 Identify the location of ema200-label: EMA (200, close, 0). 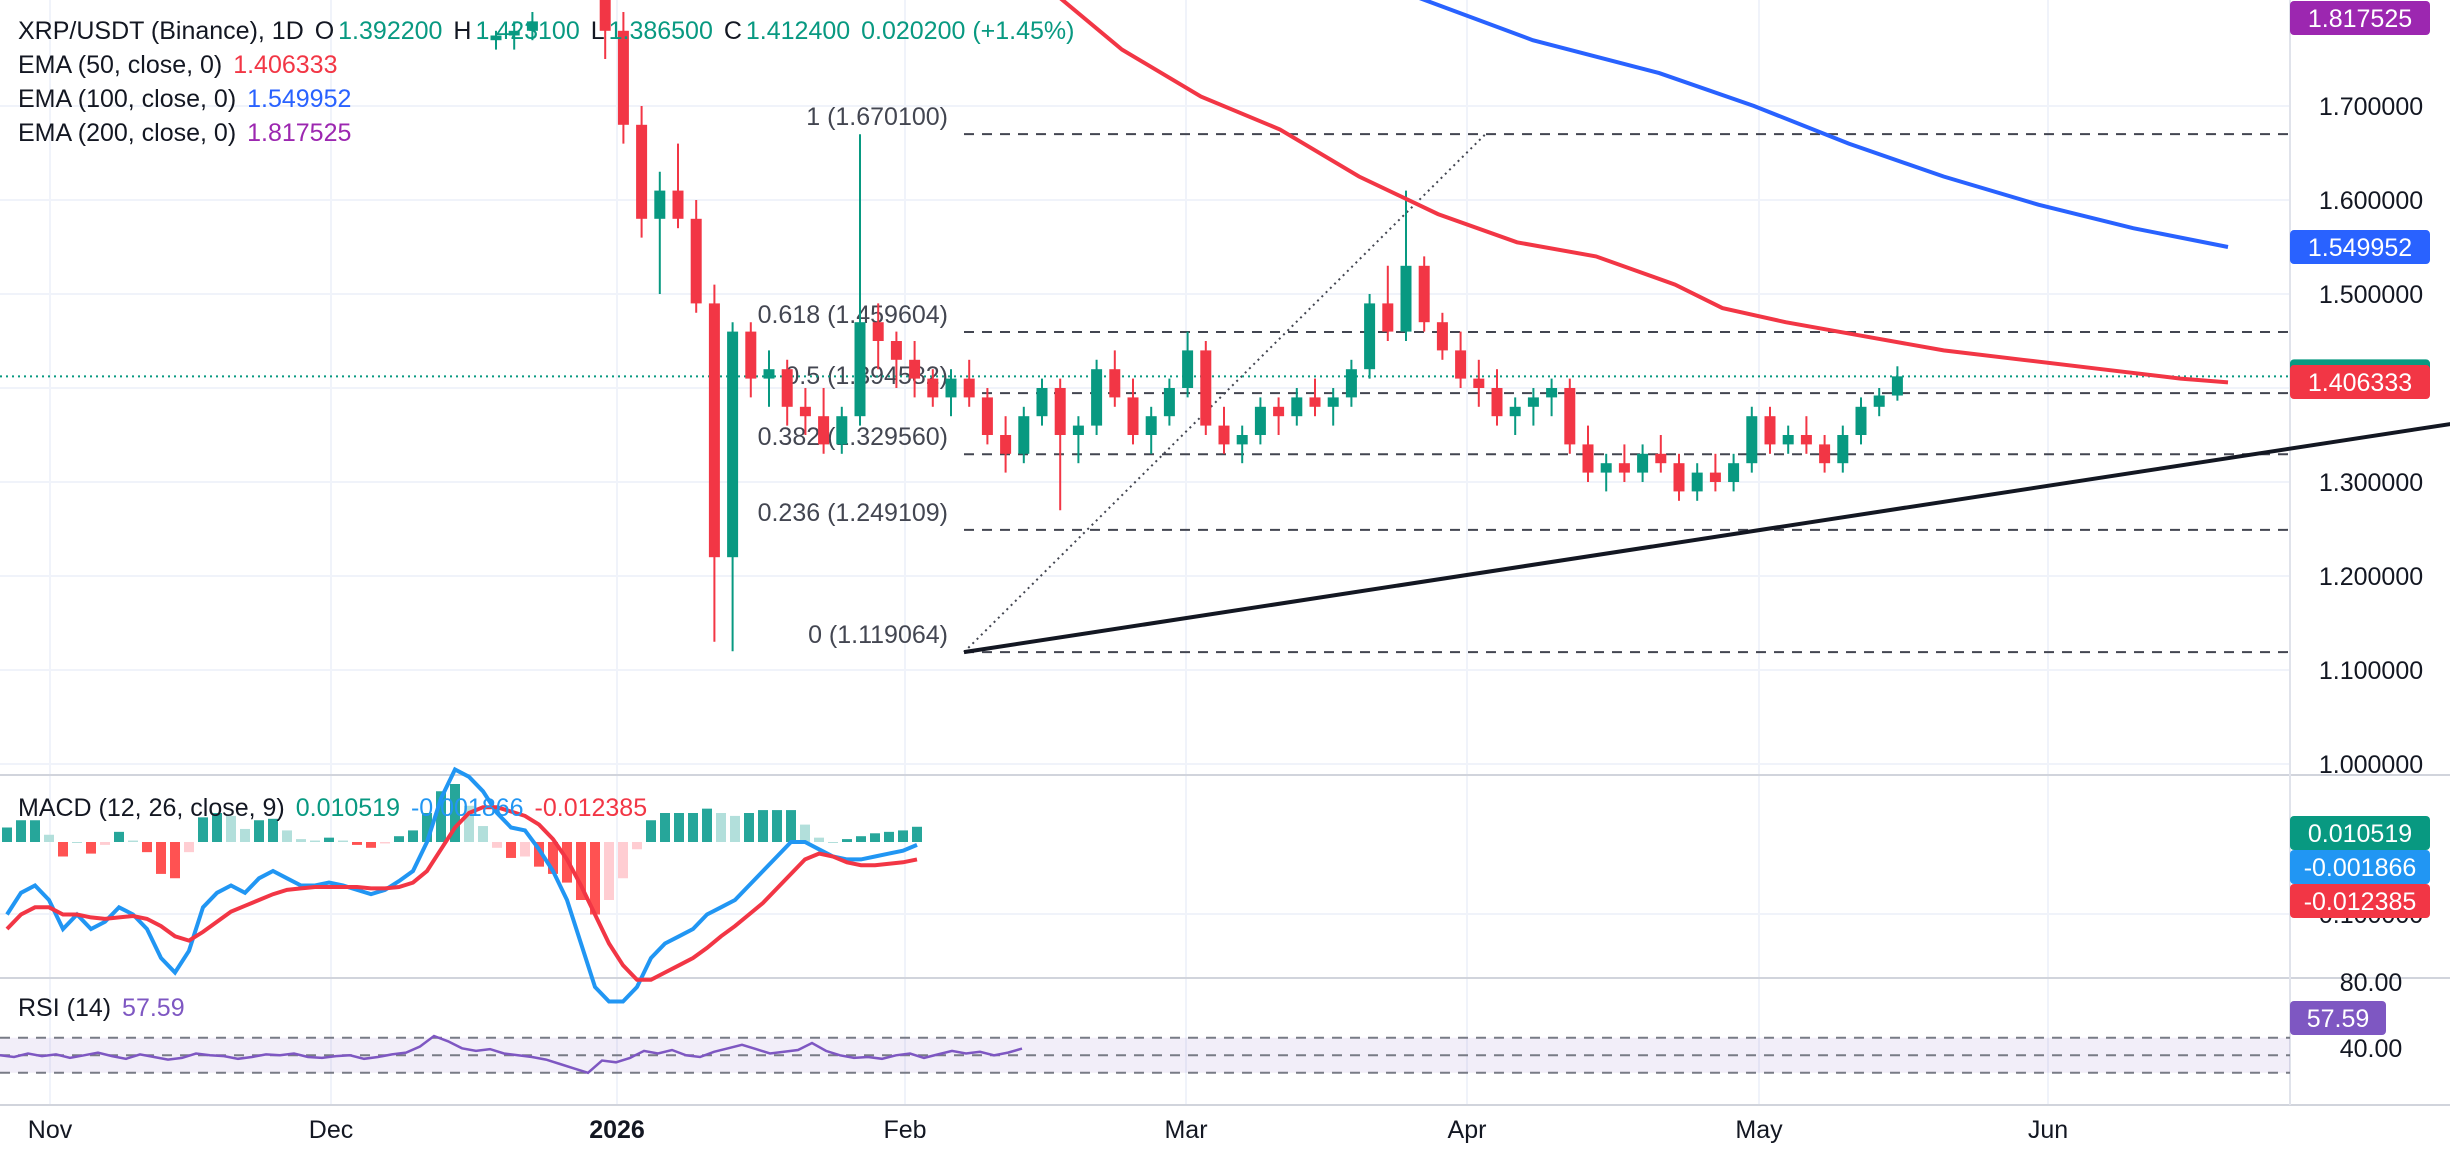
(127, 133).